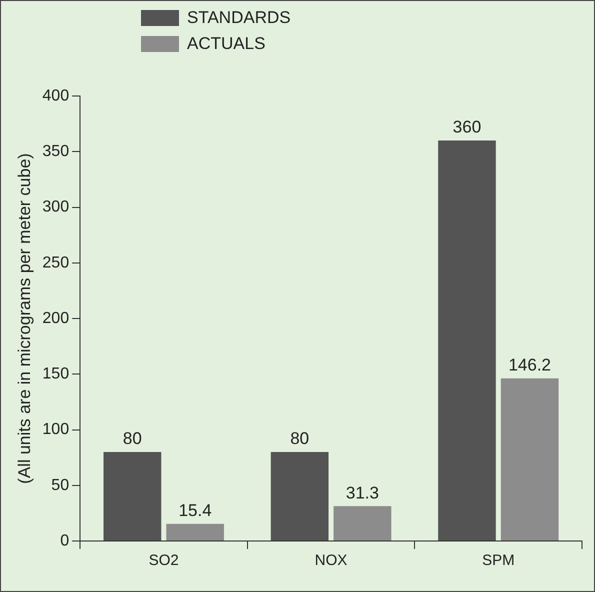  What do you see at coordinates (467, 127) in the screenshot?
I see `data-label: 360` at bounding box center [467, 127].